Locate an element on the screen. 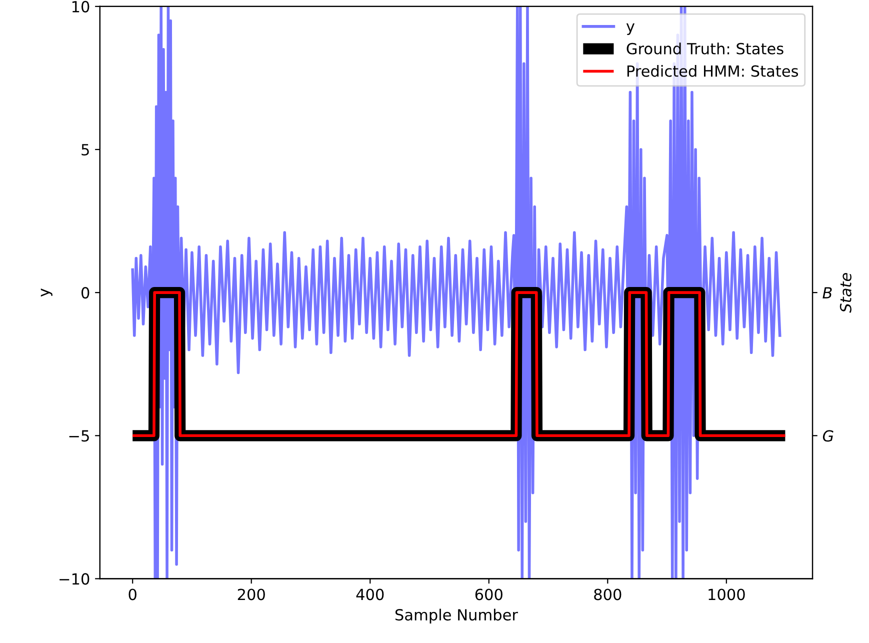  y-tick-label: 0 is located at coordinates (86, 293).